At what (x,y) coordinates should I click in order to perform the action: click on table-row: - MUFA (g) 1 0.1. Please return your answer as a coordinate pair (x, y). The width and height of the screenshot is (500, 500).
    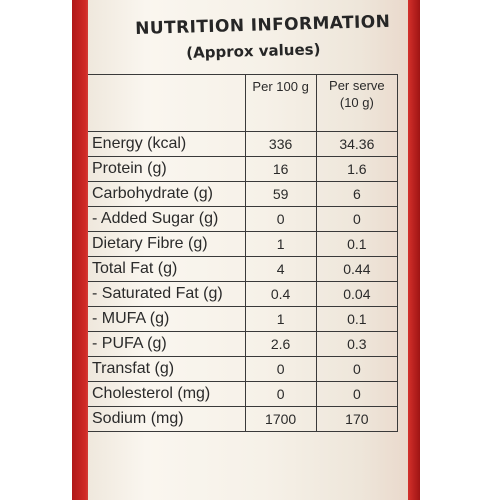
    Looking at the image, I should click on (243, 319).